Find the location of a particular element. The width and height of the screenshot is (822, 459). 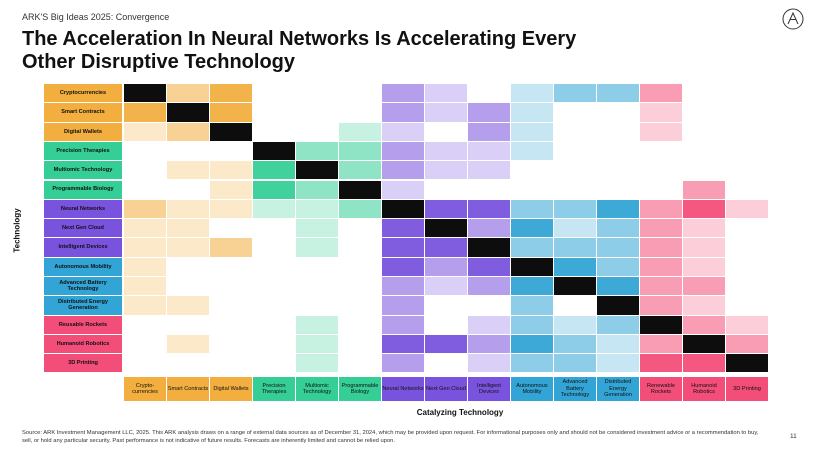

column-label: Distributed Energy Generation is located at coordinates (618, 389).